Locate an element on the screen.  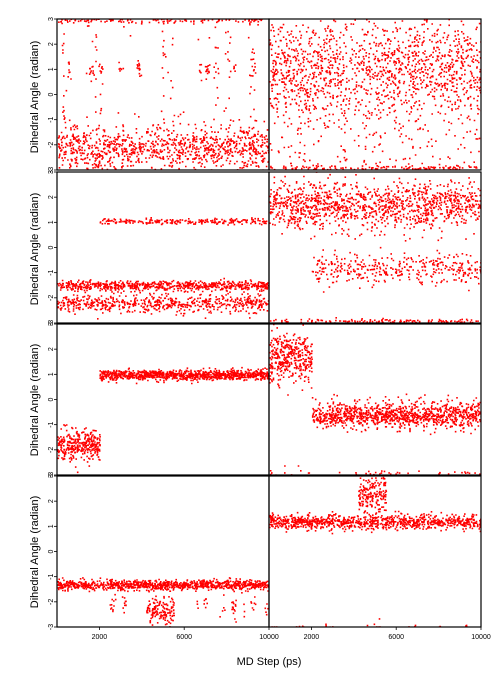
scatter-series-r3-c1 is located at coordinates (163, 420).